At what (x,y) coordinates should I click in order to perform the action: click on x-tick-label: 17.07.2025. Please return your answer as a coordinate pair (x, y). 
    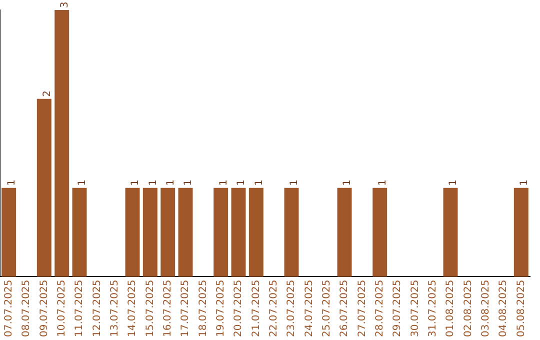
    Looking at the image, I should click on (186, 309).